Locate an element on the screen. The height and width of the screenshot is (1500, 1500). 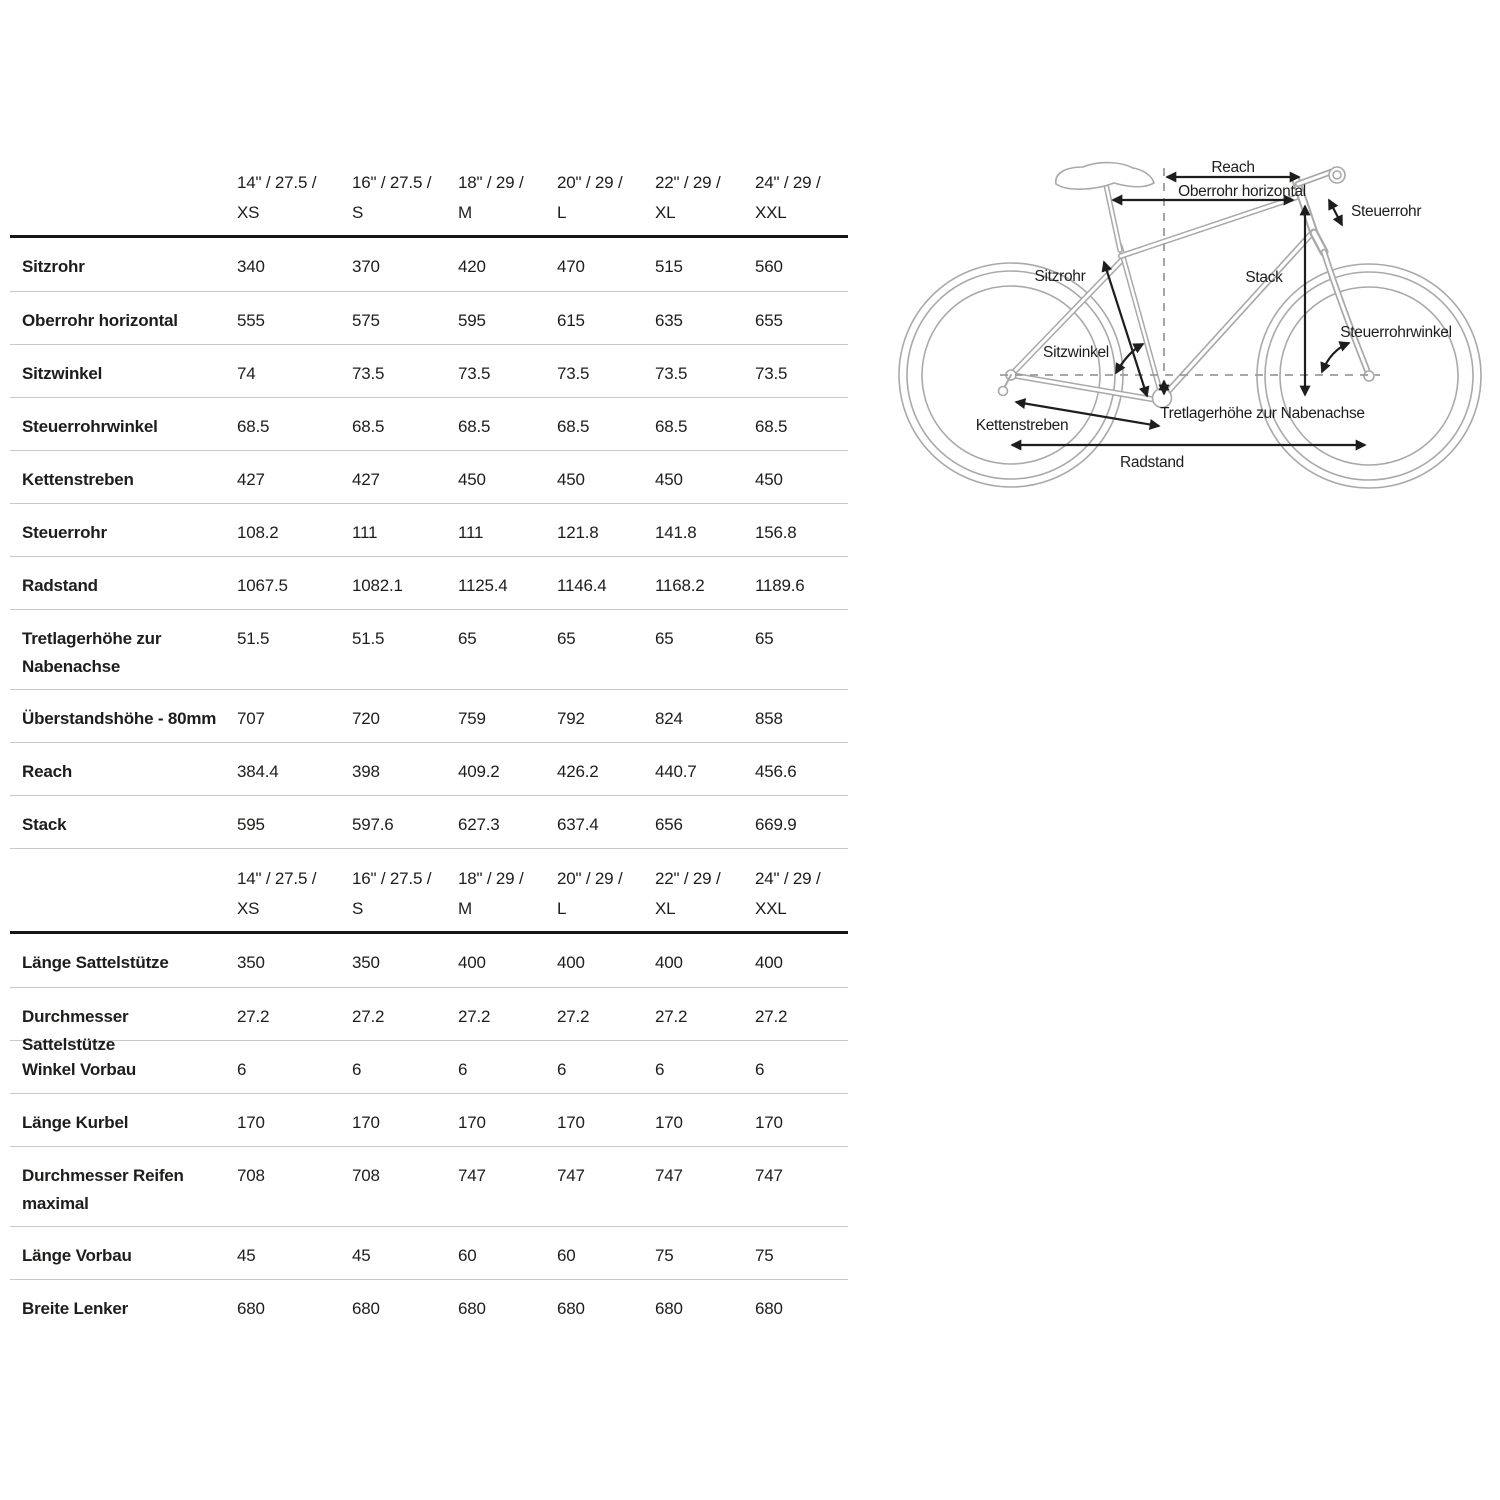
table-row: Länge Vorbau 45 45 60 60 75 75 is located at coordinates (429, 1252).